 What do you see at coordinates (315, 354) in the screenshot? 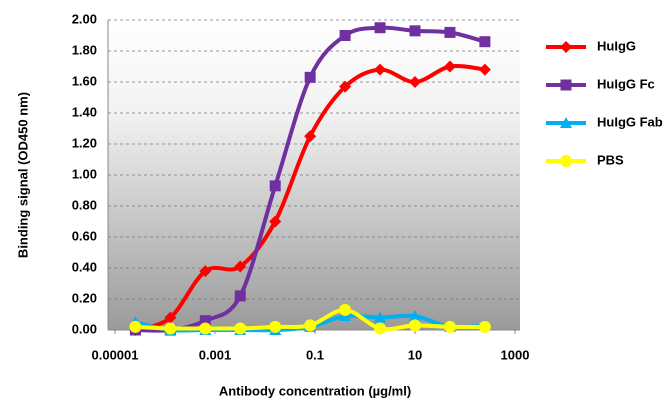
I see `x-tick-label: 0.1` at bounding box center [315, 354].